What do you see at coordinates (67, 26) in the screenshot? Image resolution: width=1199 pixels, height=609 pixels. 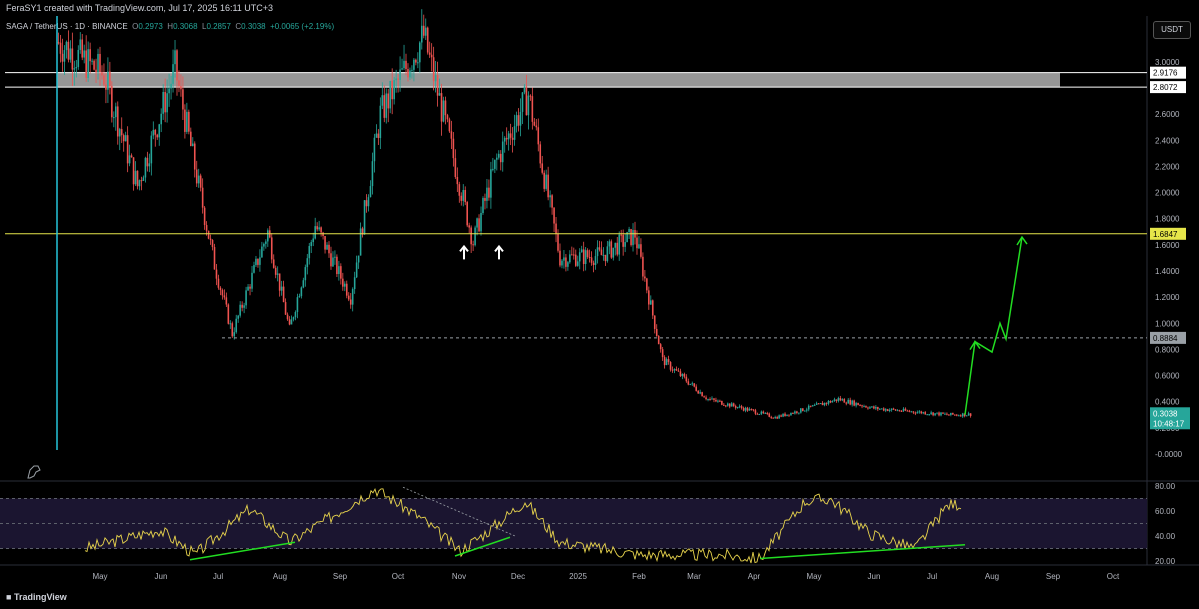 I see `symbol-name: SAGA / TetherUS · 1D · BINANCE` at bounding box center [67, 26].